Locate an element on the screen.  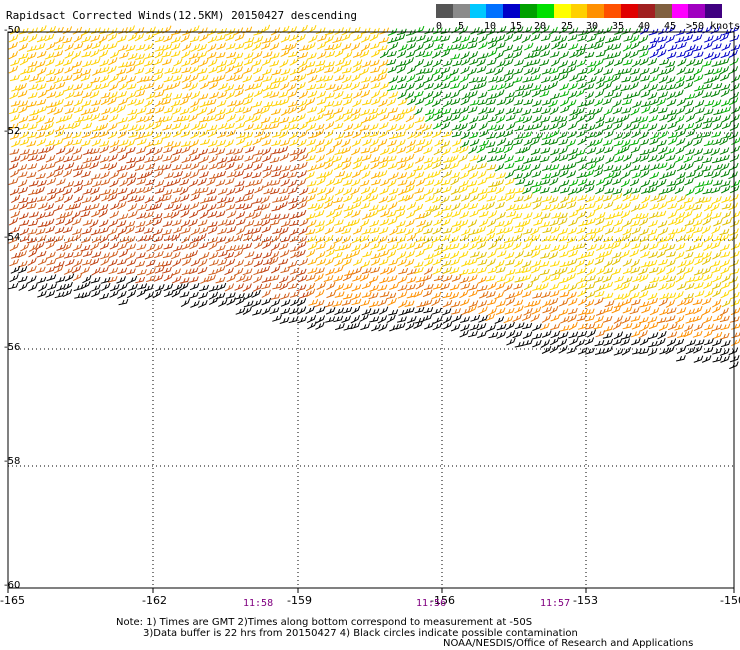
legend-label: 10 is located at coordinates (490, 26).